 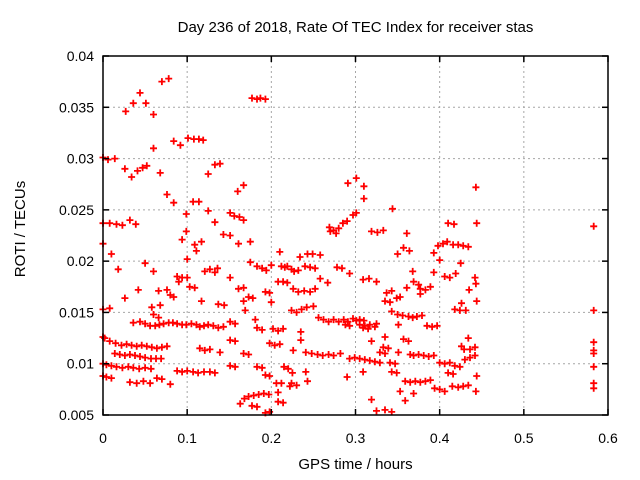 I want to click on x-axis-label: GPS time / hours, so click(x=355, y=464).